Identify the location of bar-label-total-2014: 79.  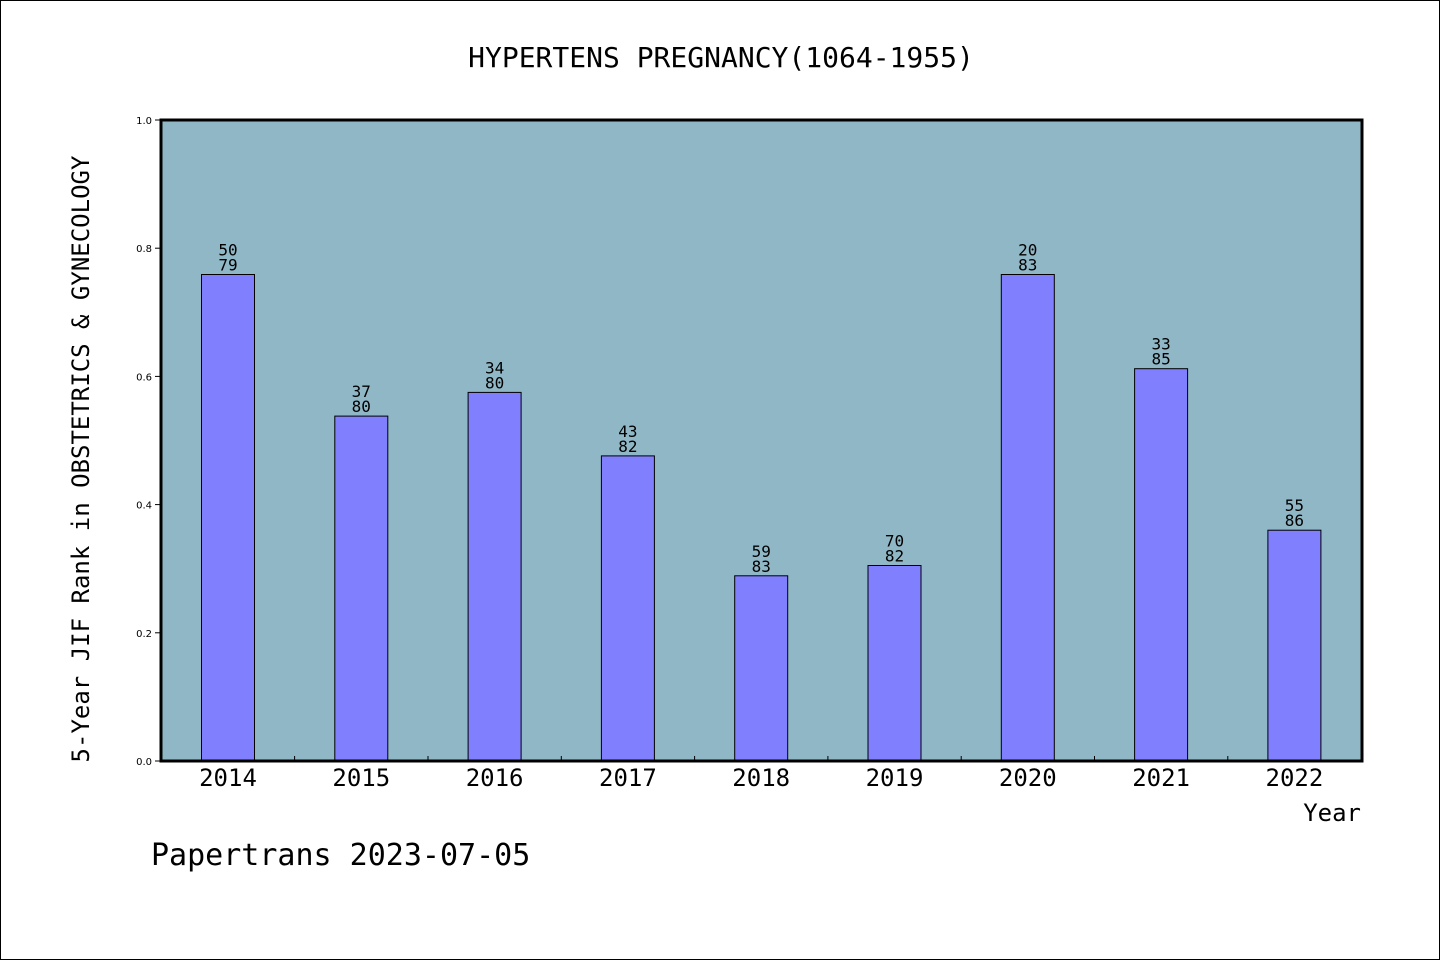
(227, 265).